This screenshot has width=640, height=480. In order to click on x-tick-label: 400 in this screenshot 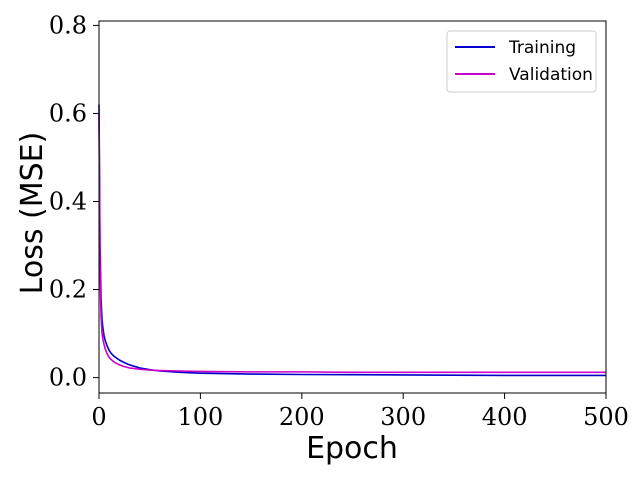, I will do `click(505, 417)`.